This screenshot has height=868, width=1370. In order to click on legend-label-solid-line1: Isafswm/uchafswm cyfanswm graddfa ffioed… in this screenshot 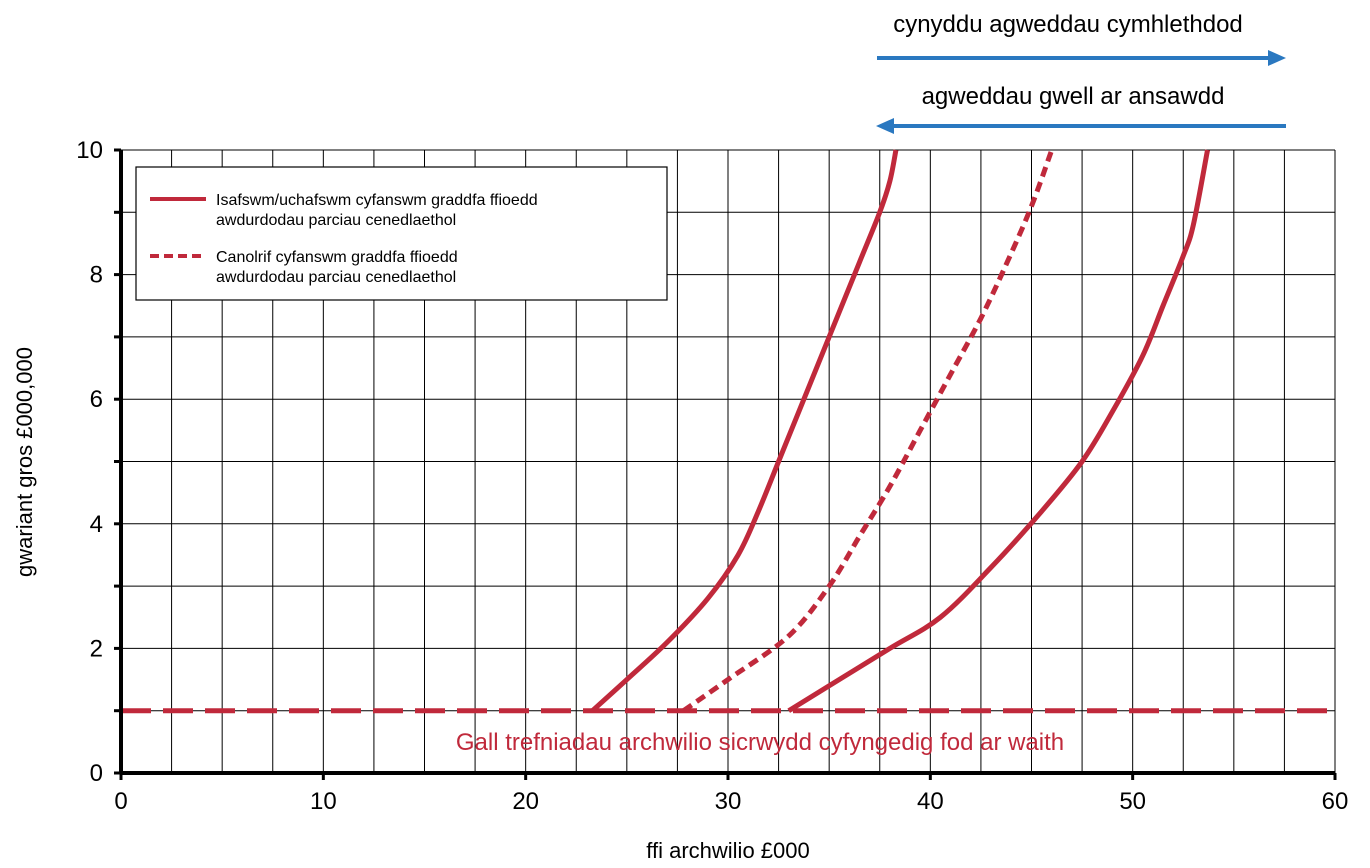, I will do `click(377, 200)`.